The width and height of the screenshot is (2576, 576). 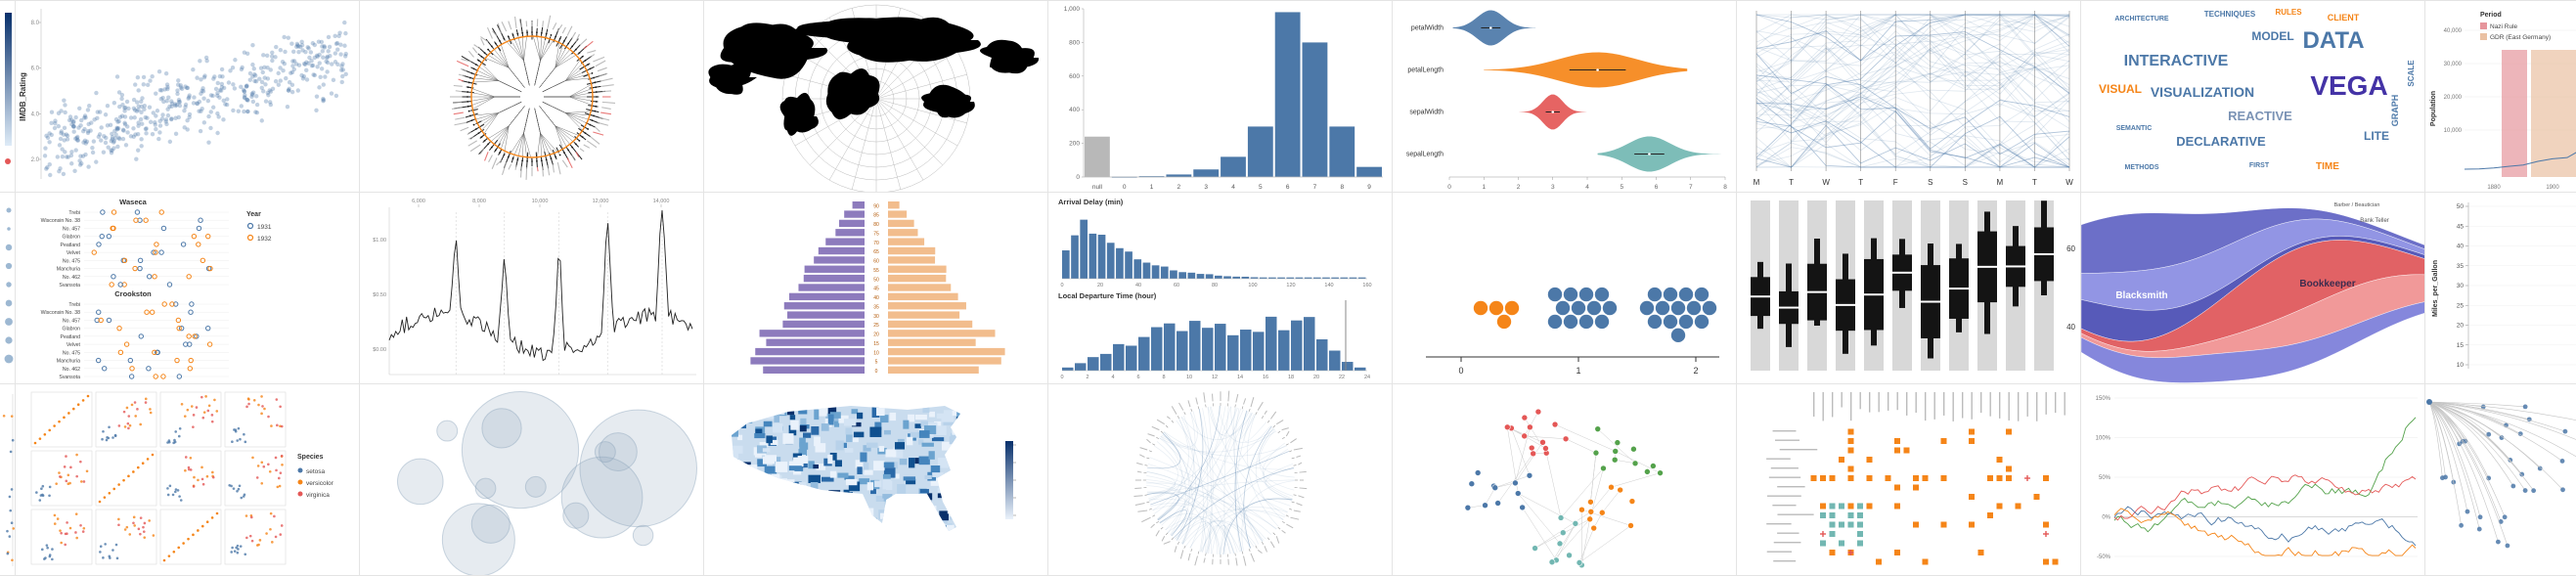 I want to click on gallery-item-zoomable-circles, so click(x=532, y=480).